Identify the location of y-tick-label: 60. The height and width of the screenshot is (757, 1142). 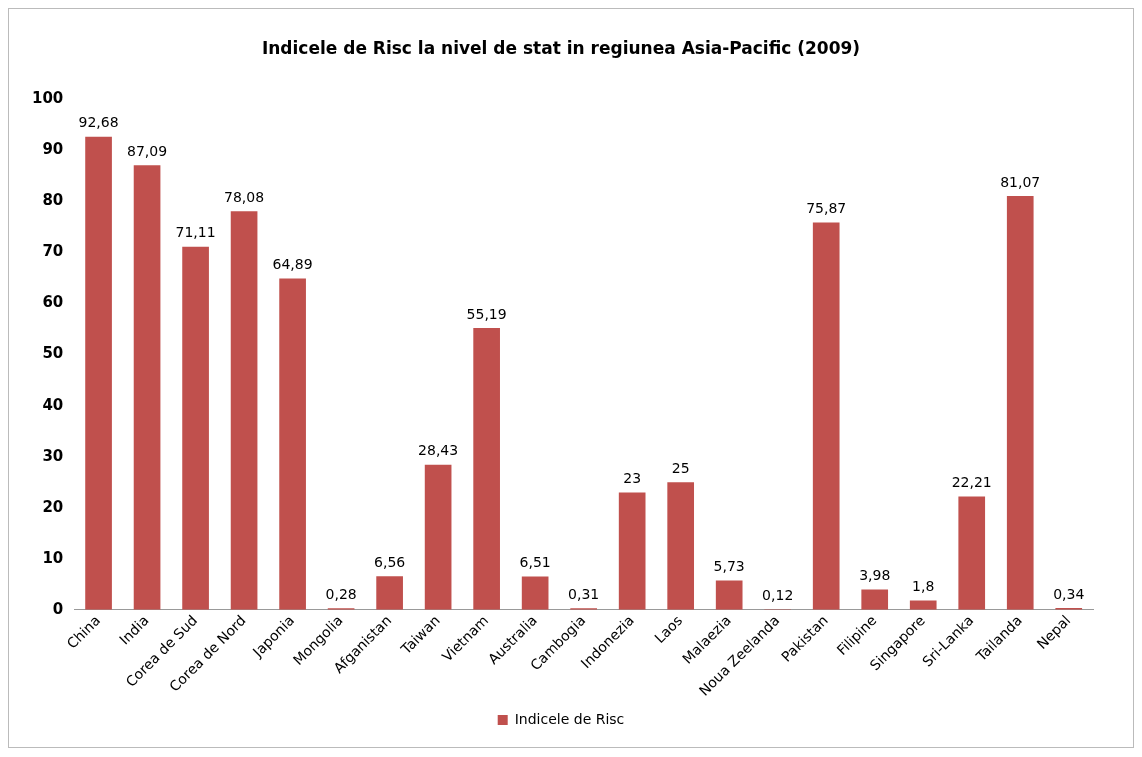
(53, 302).